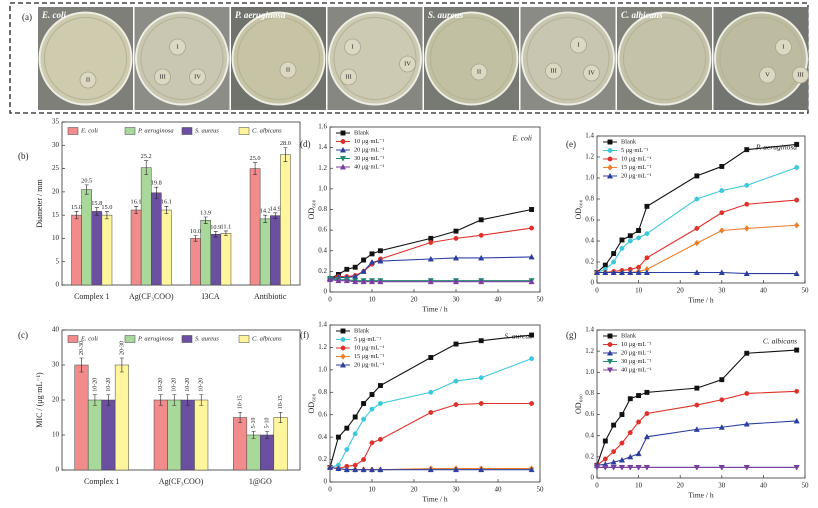  Describe the element at coordinates (593, 478) in the screenshot. I see `y-tick-label: 0` at that location.